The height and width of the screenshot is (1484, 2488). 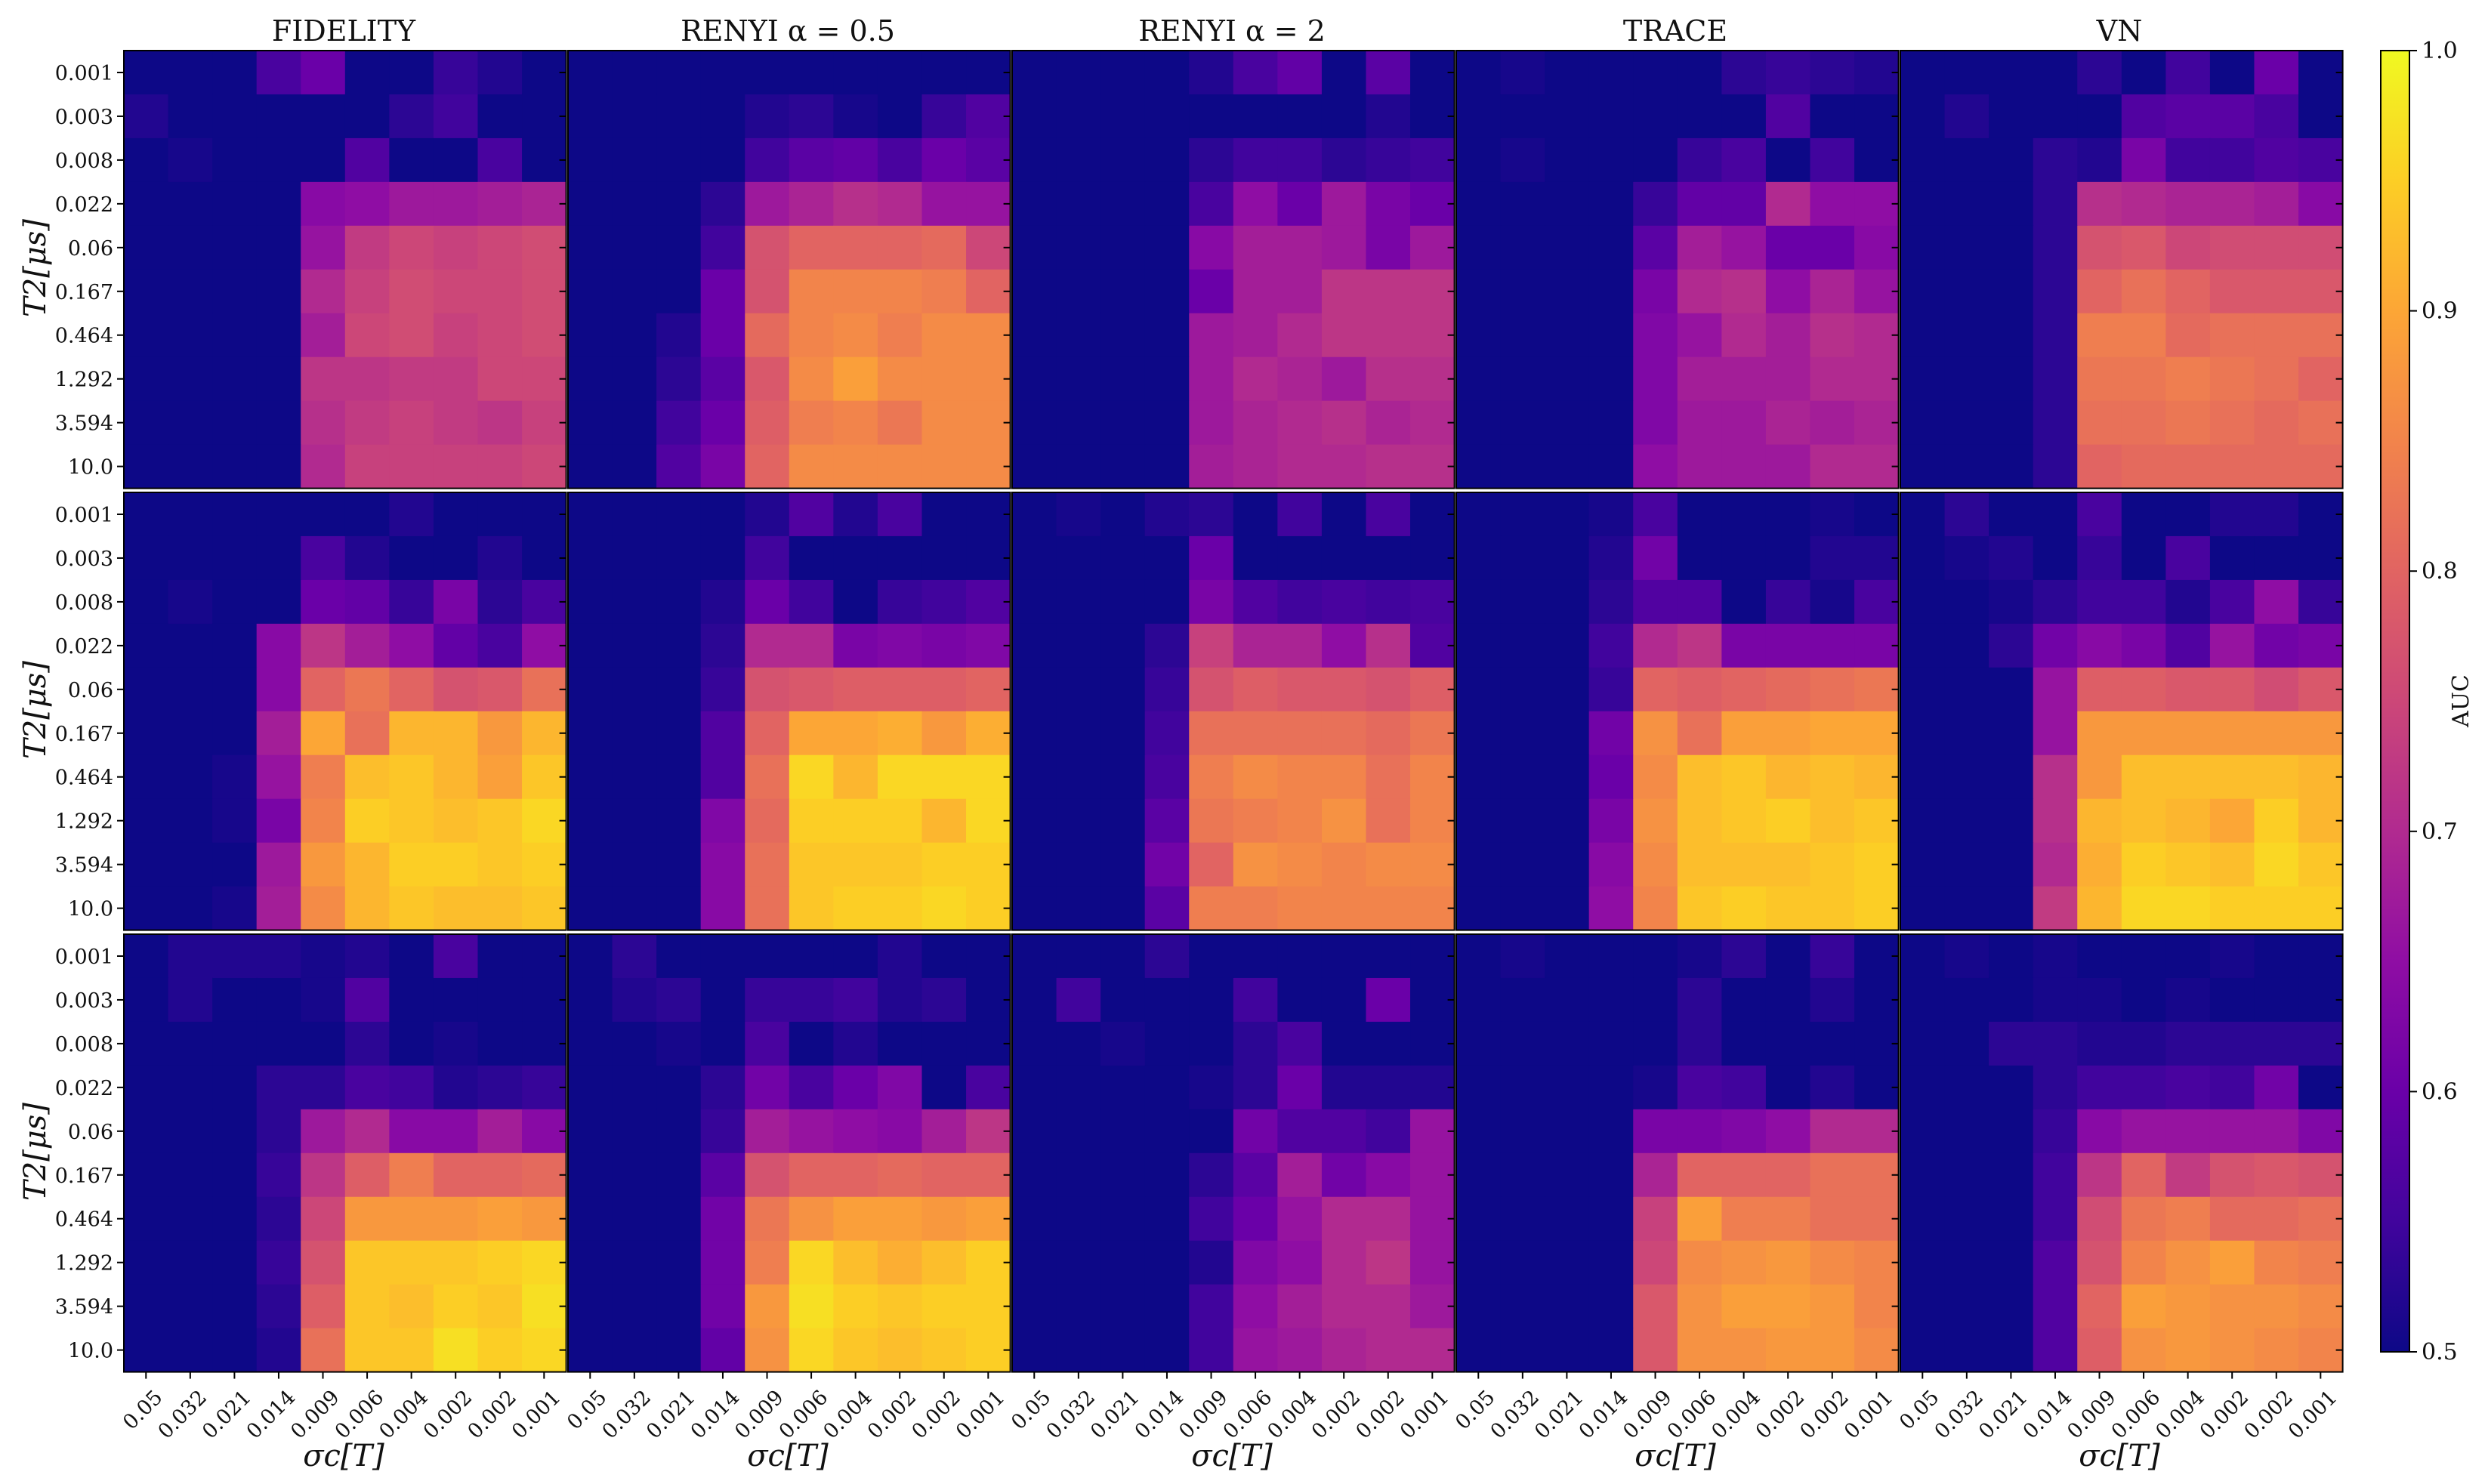 I want to click on colorbar-tick-label: 0.9, so click(x=2440, y=311).